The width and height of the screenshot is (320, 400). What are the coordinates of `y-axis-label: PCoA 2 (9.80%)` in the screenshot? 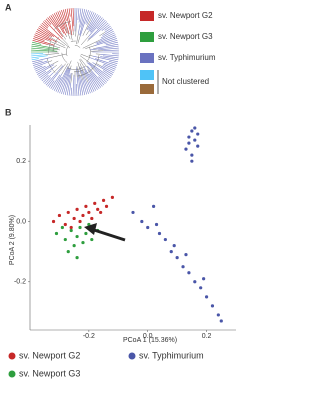 It's located at (12, 240).